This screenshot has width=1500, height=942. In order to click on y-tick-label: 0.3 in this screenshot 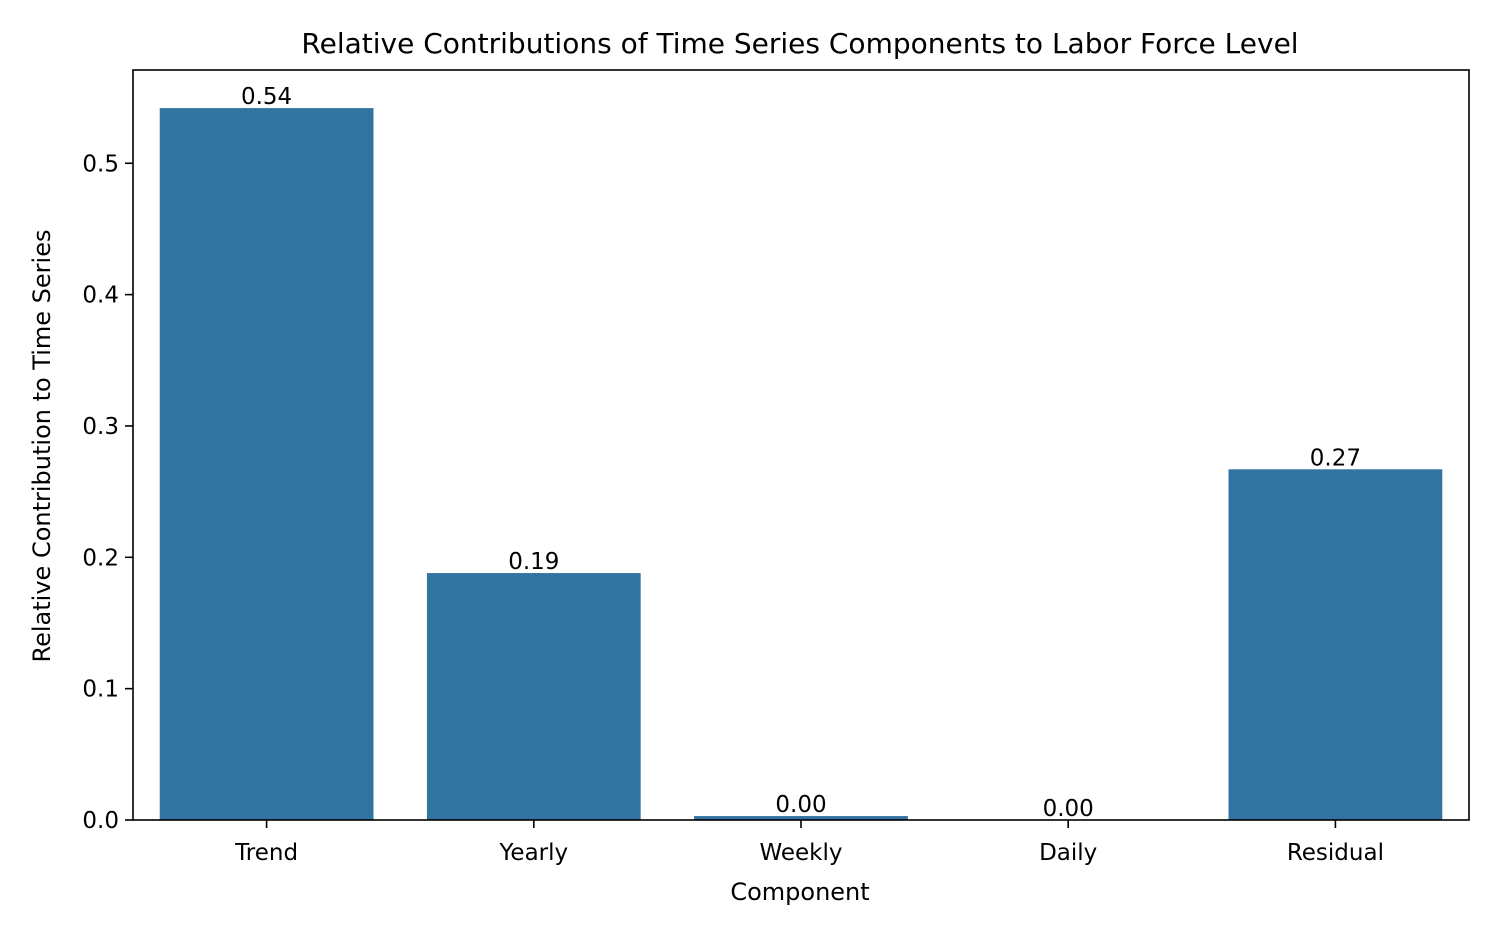, I will do `click(100, 427)`.